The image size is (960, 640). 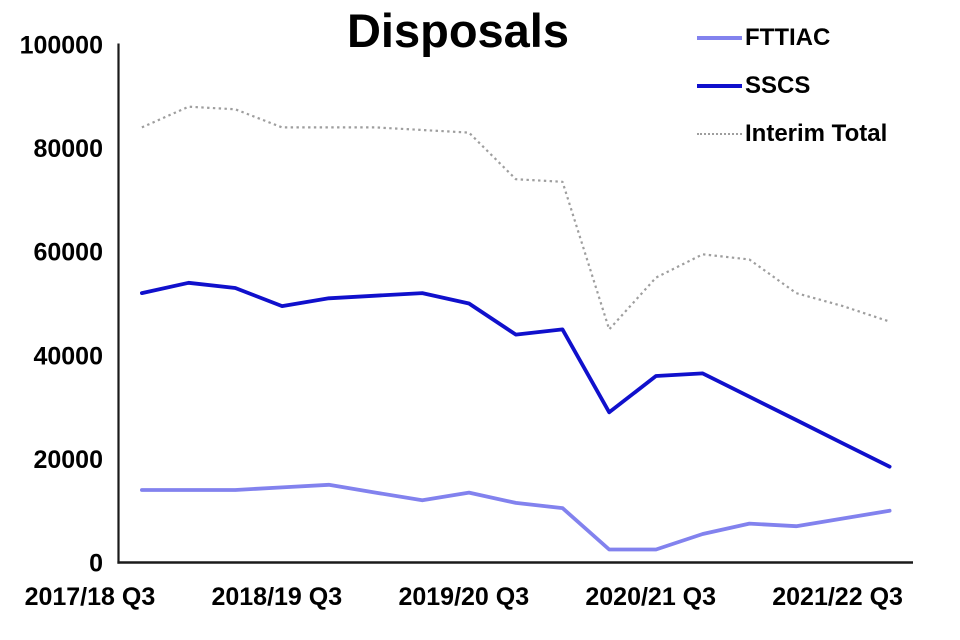 What do you see at coordinates (816, 133) in the screenshot?
I see `legend-label-interim-total: Interim Total` at bounding box center [816, 133].